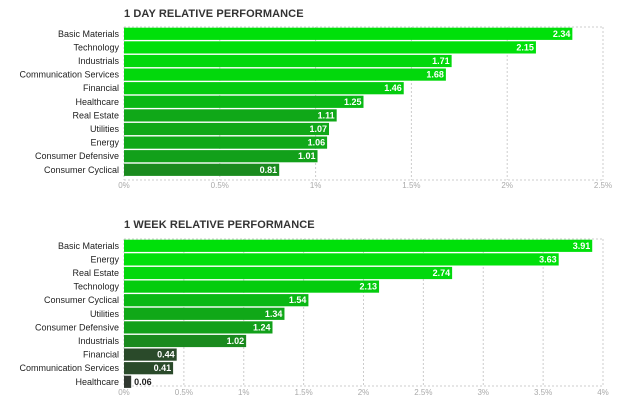 This screenshot has width=620, height=405. What do you see at coordinates (318, 129) in the screenshot?
I see `value-label: 1.07` at bounding box center [318, 129].